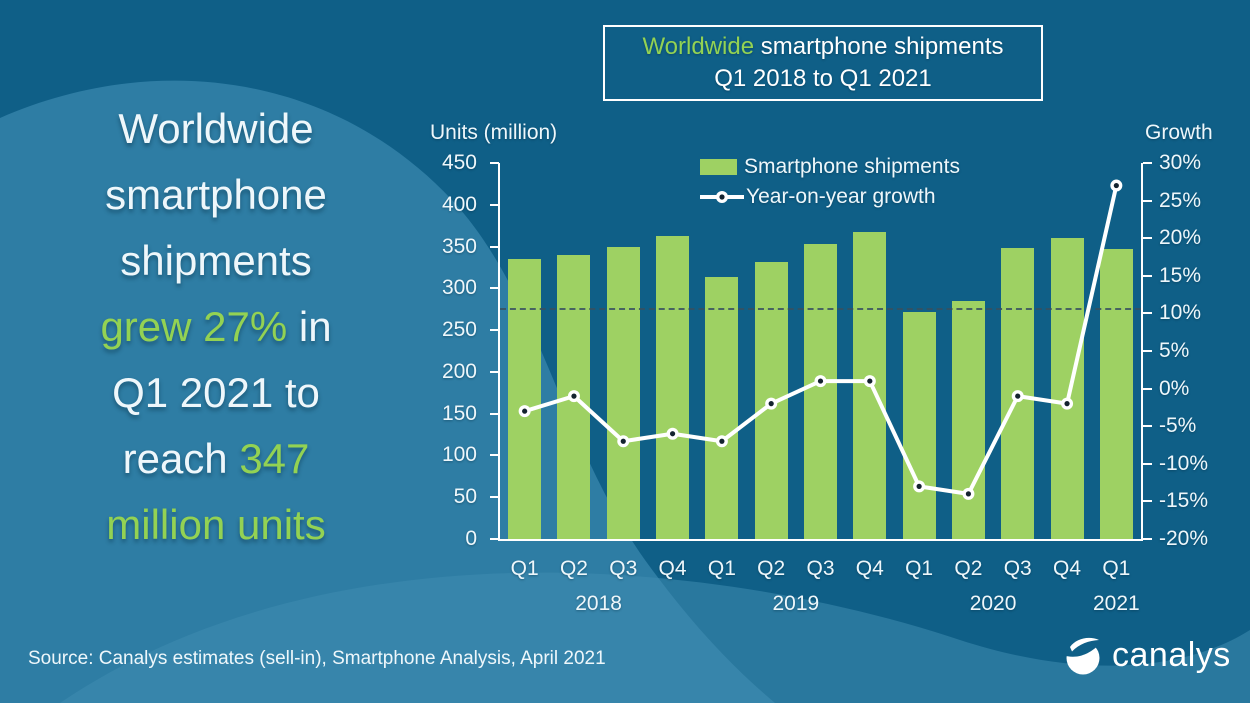 The image size is (1250, 703). I want to click on headline-highlight: million units, so click(216, 524).